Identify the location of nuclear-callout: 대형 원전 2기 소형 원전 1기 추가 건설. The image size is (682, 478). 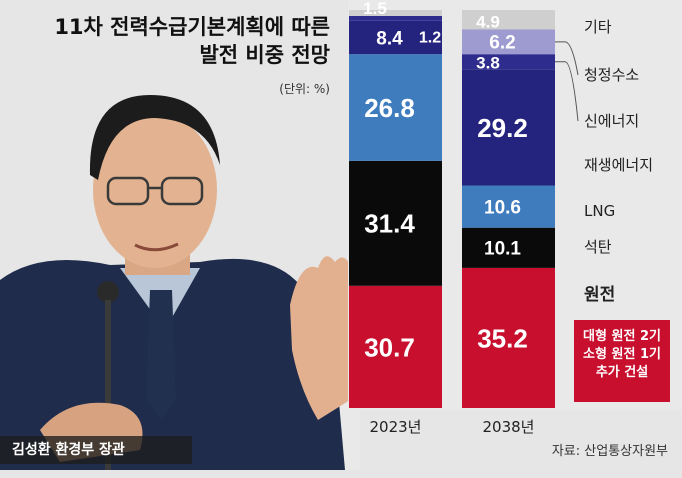
(622, 361).